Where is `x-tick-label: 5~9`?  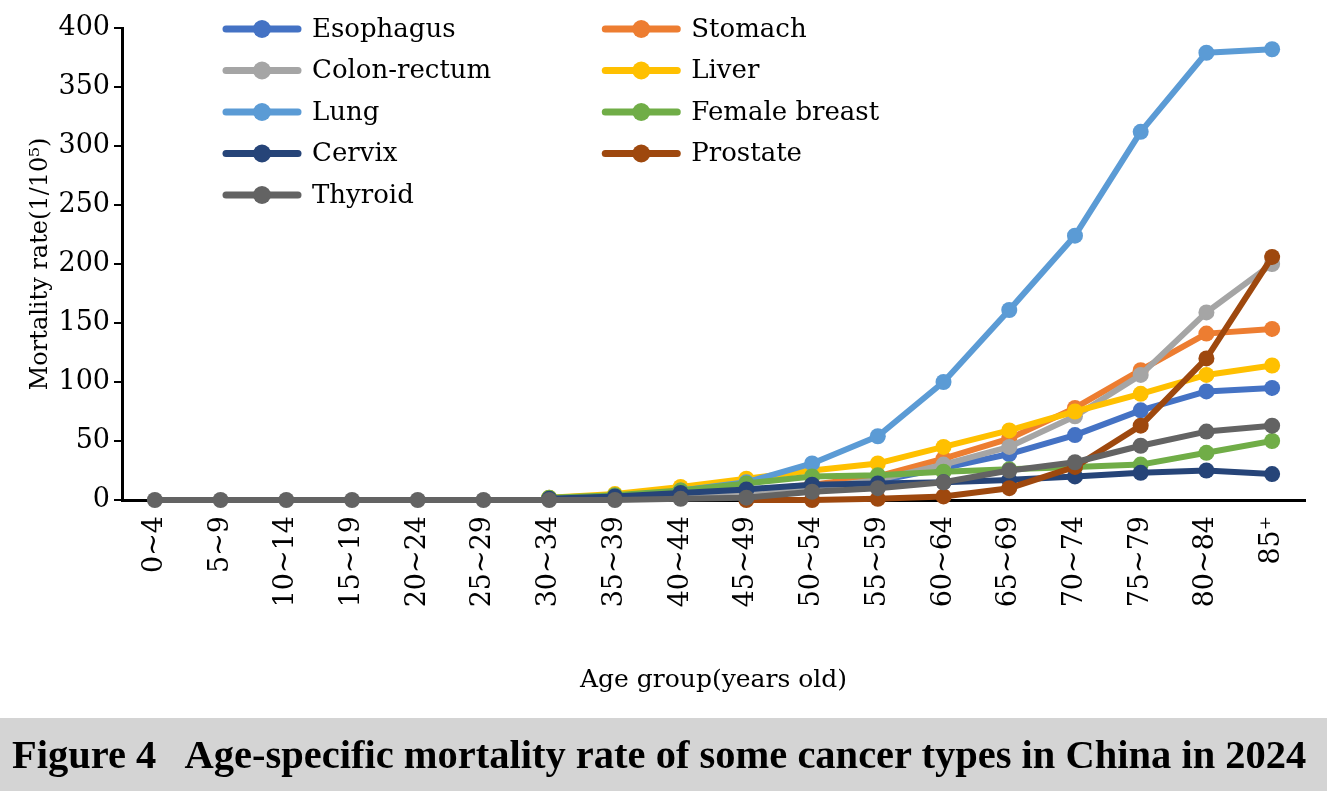 x-tick-label: 5~9 is located at coordinates (218, 544).